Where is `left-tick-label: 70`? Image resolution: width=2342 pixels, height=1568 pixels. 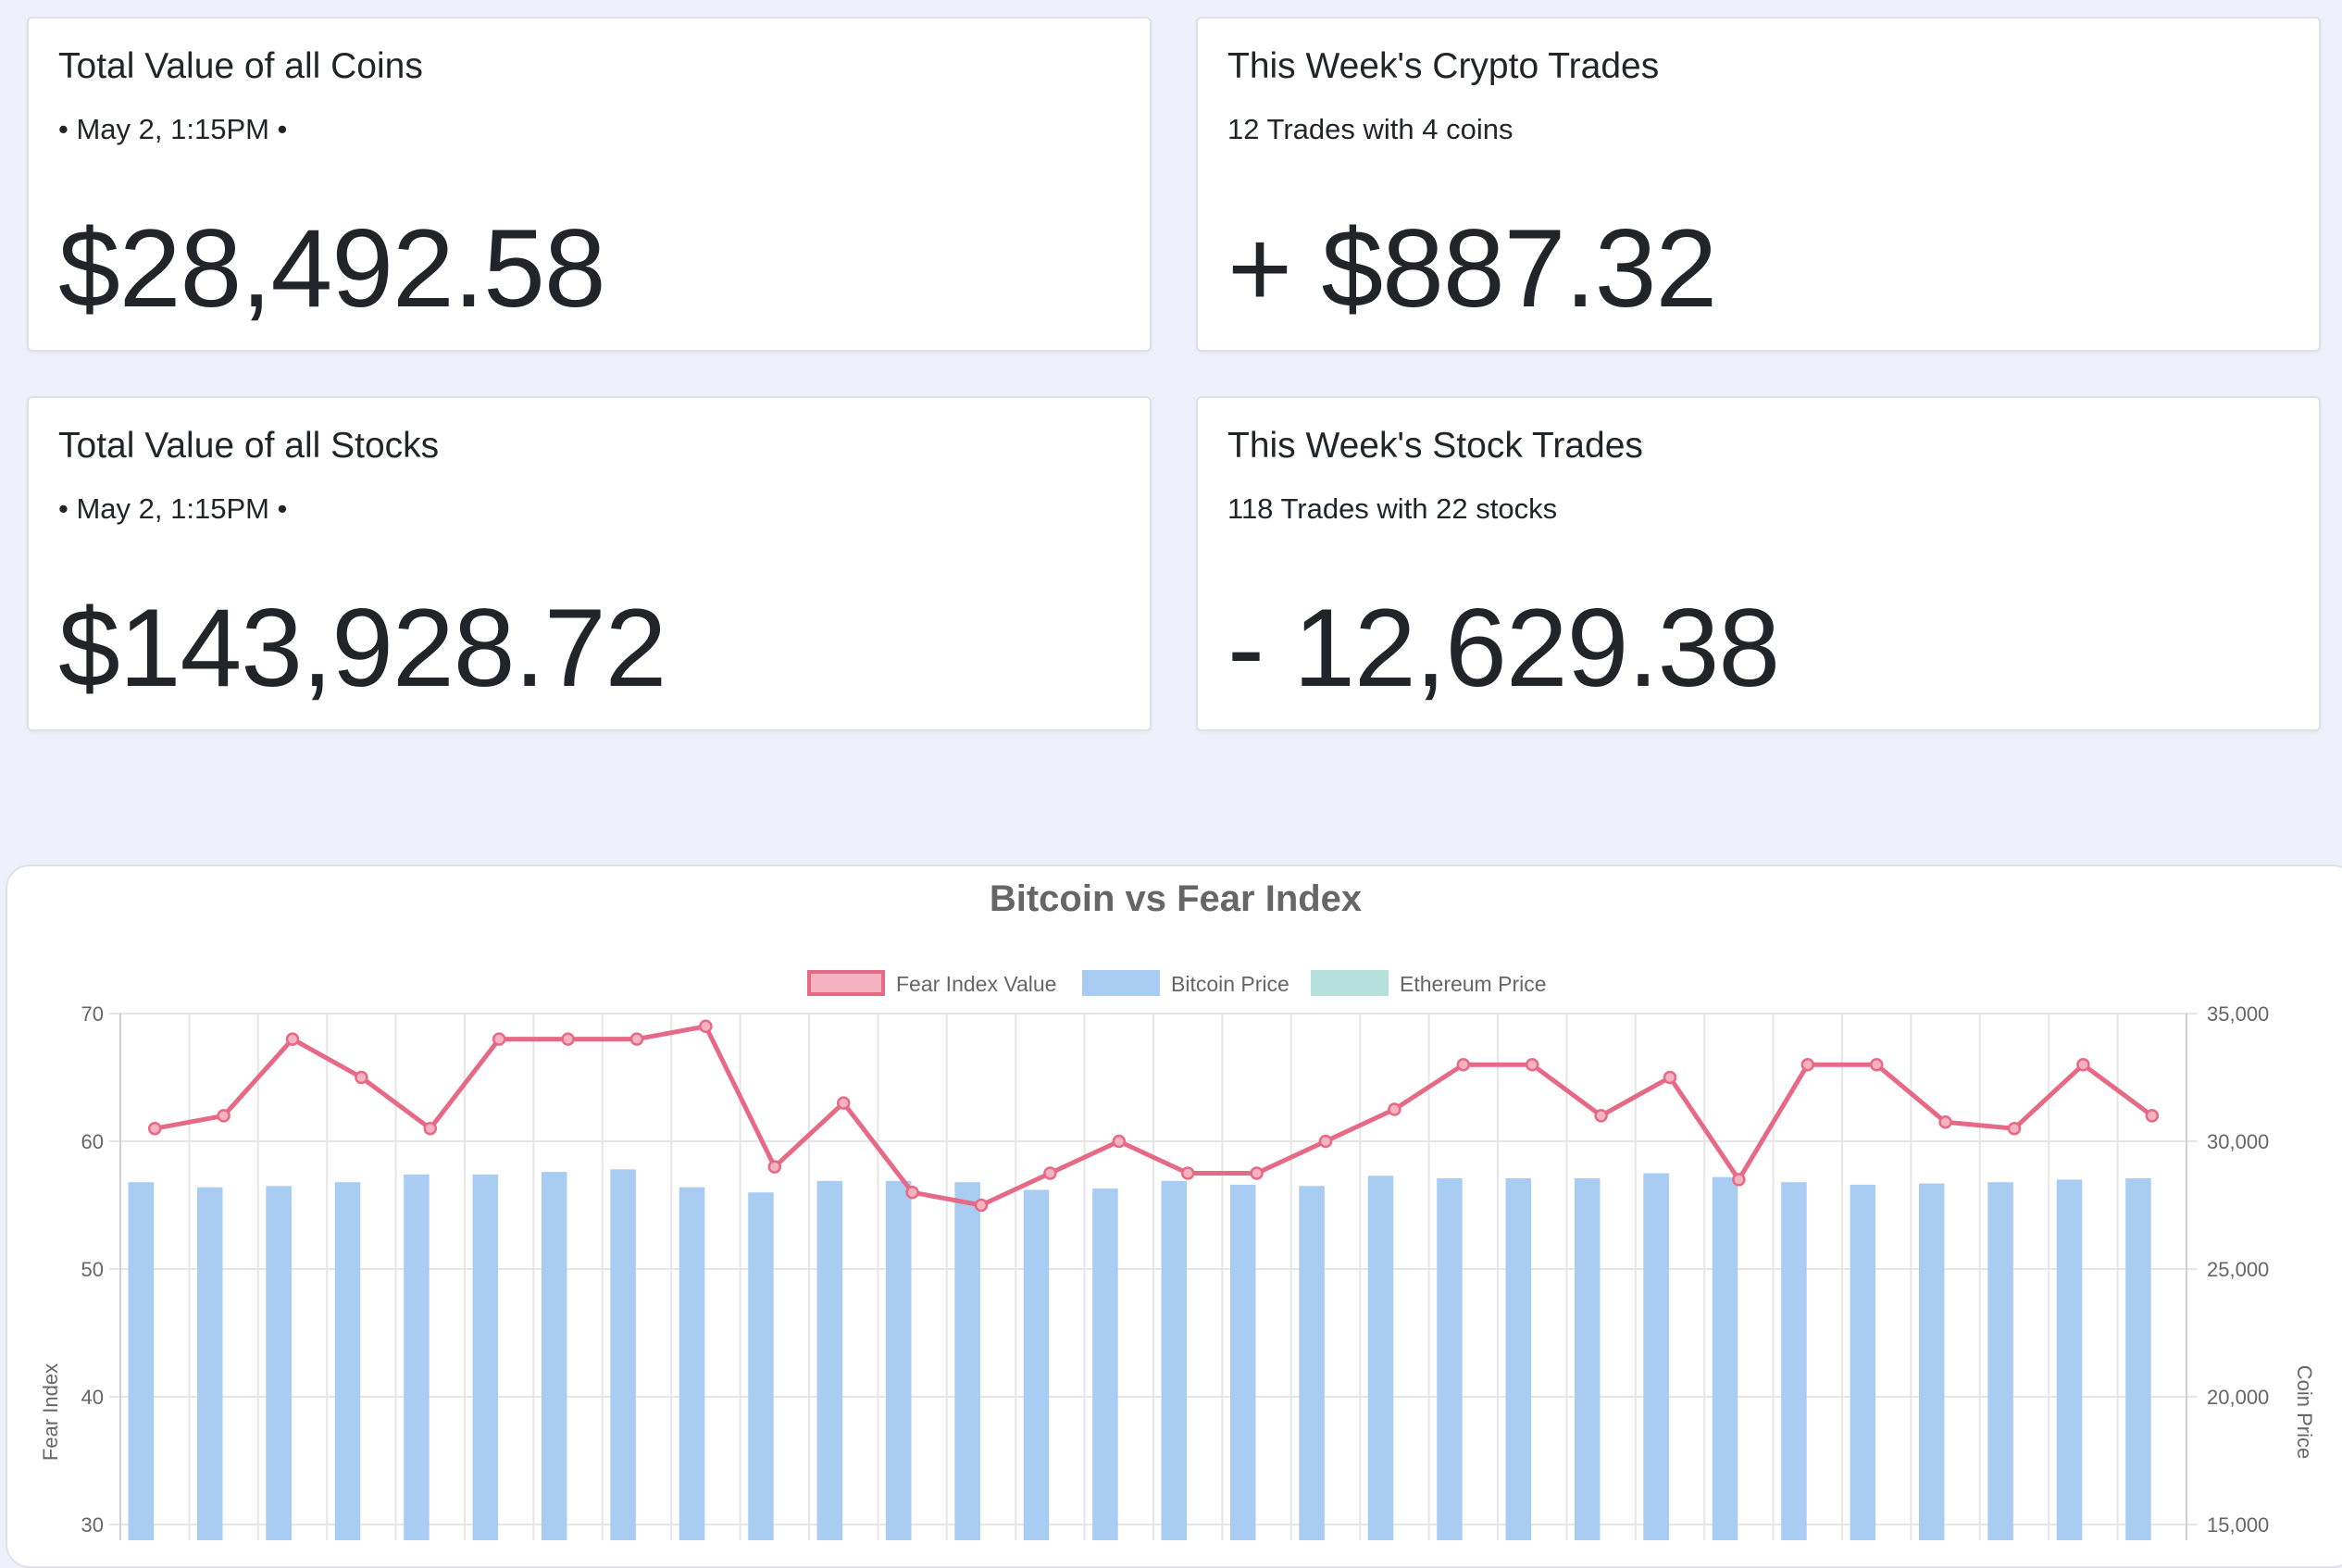
left-tick-label: 70 is located at coordinates (92, 1014).